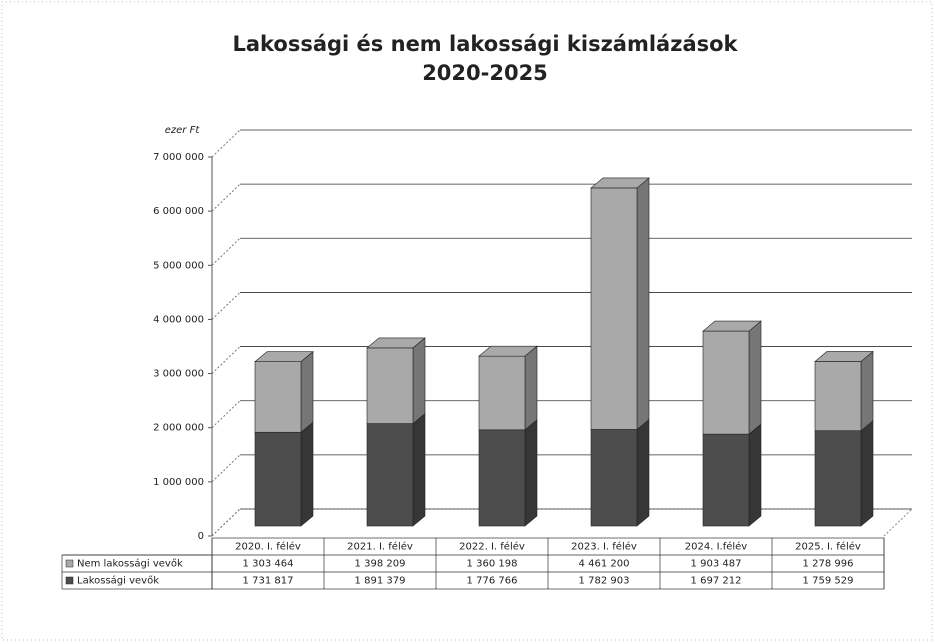 This screenshot has width=935, height=644. I want to click on y-tick-label: 7 000 000, so click(178, 157).